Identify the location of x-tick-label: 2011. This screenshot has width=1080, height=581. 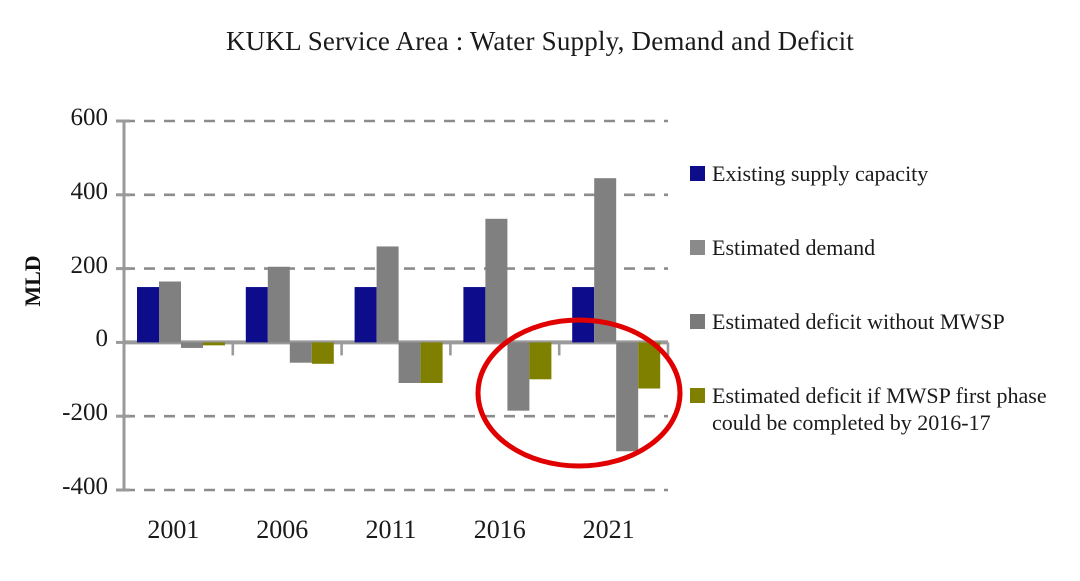
(391, 529).